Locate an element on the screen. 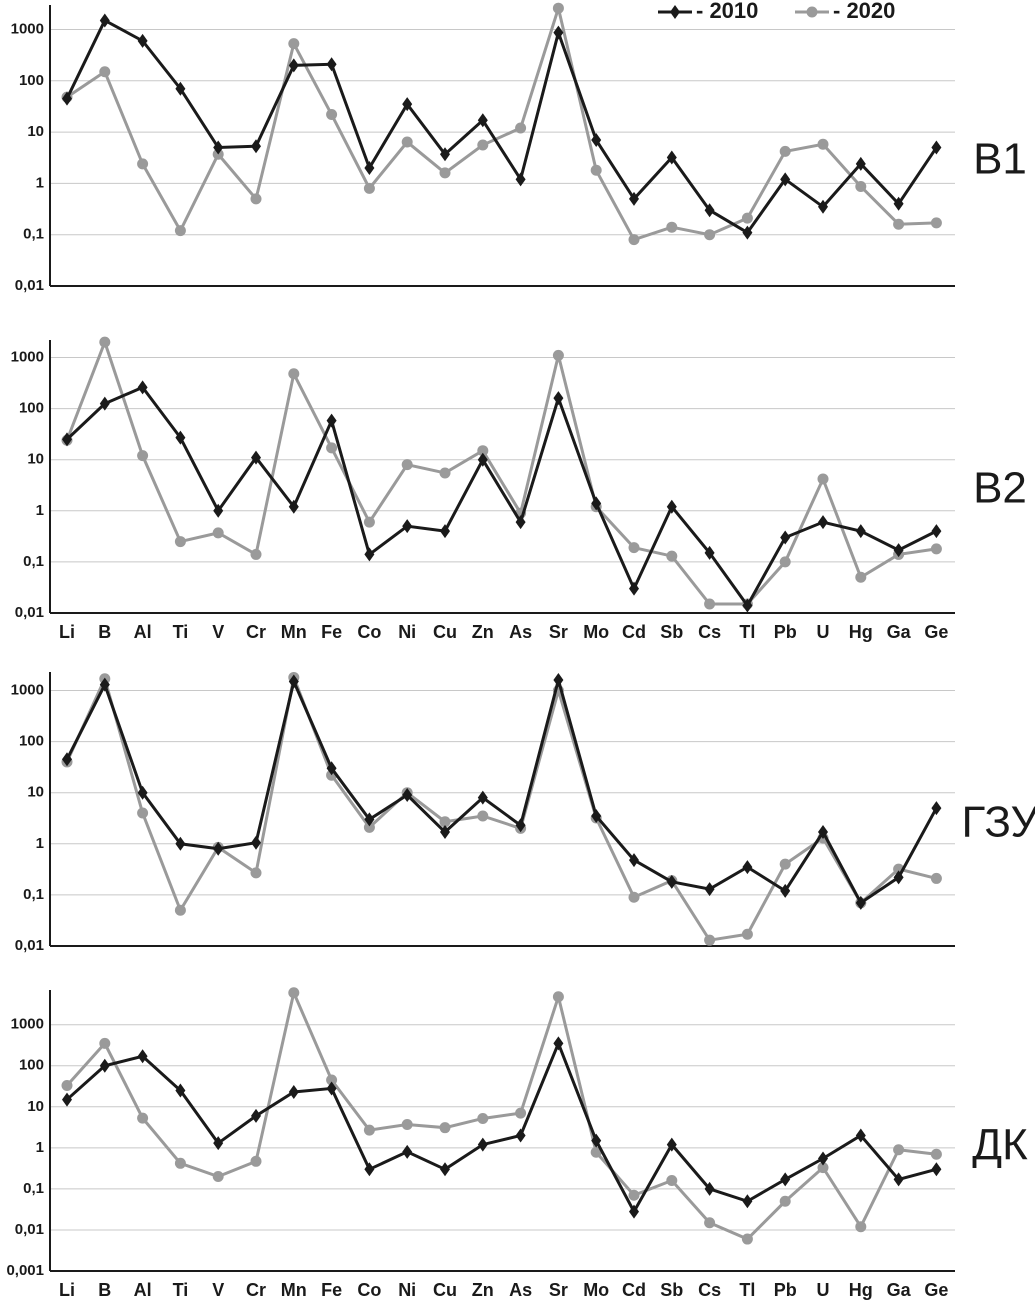 This screenshot has width=1035, height=1304. x-tick-label: Cd is located at coordinates (634, 632).